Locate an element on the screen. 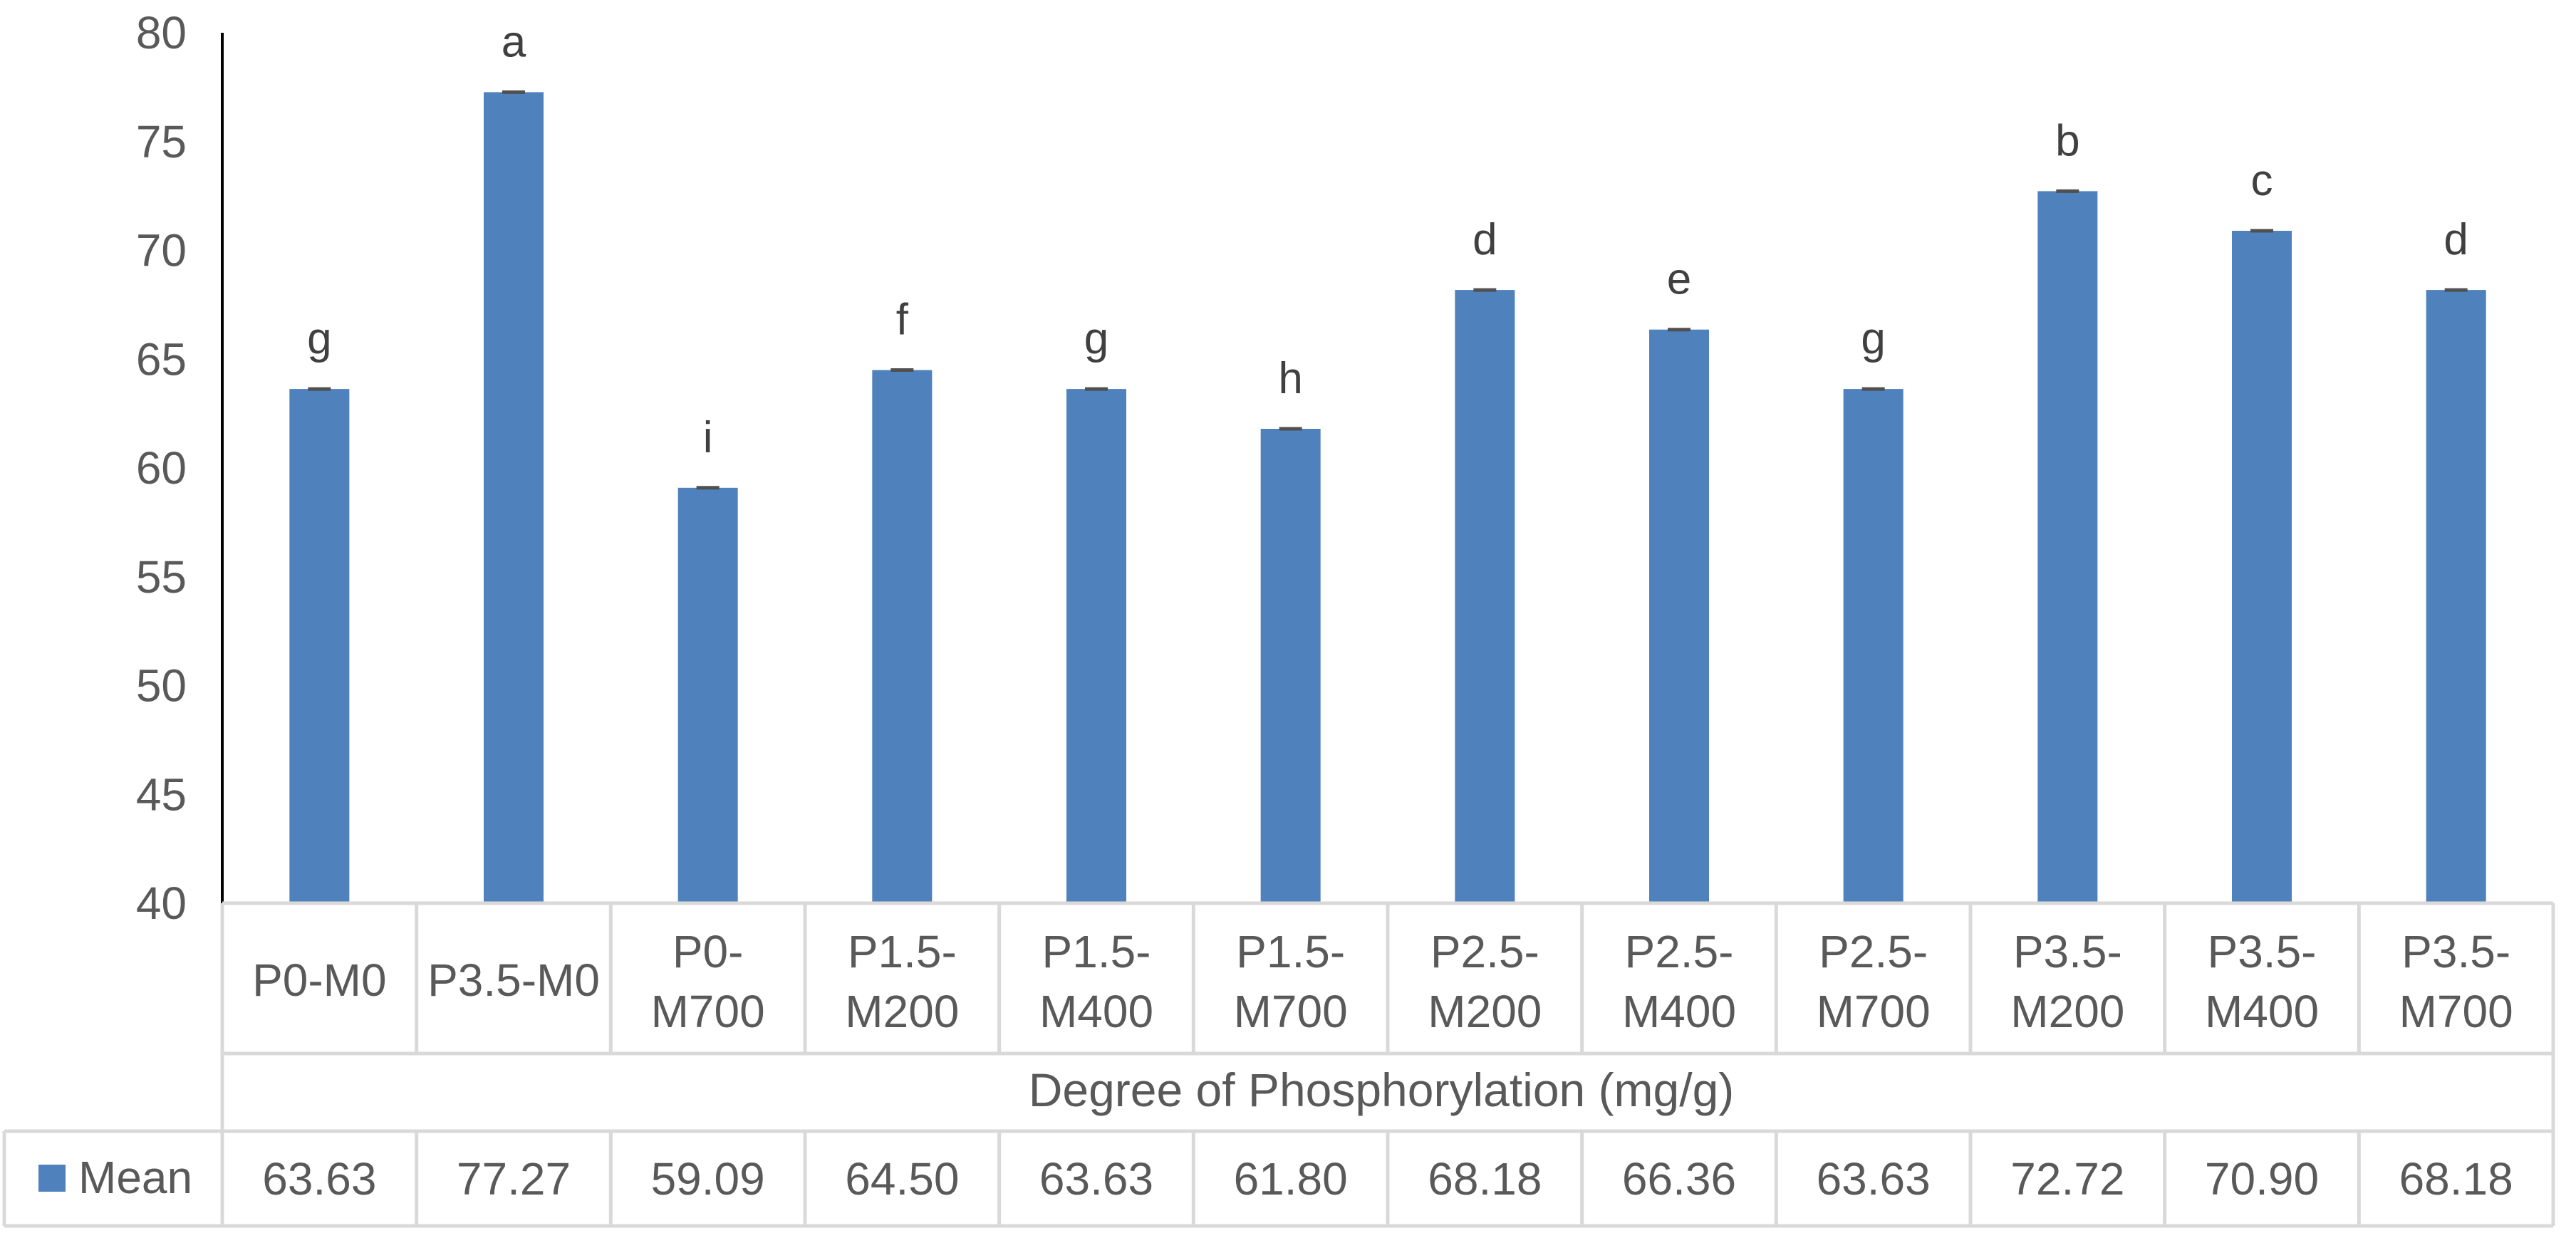 This screenshot has height=1238, width=2576. table-value-cell: 64.50 is located at coordinates (902, 1179).